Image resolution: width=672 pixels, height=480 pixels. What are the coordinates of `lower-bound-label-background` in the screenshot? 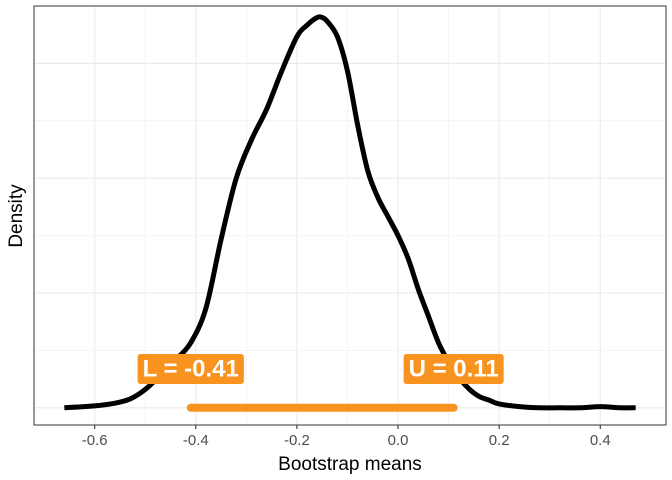 It's located at (190, 369).